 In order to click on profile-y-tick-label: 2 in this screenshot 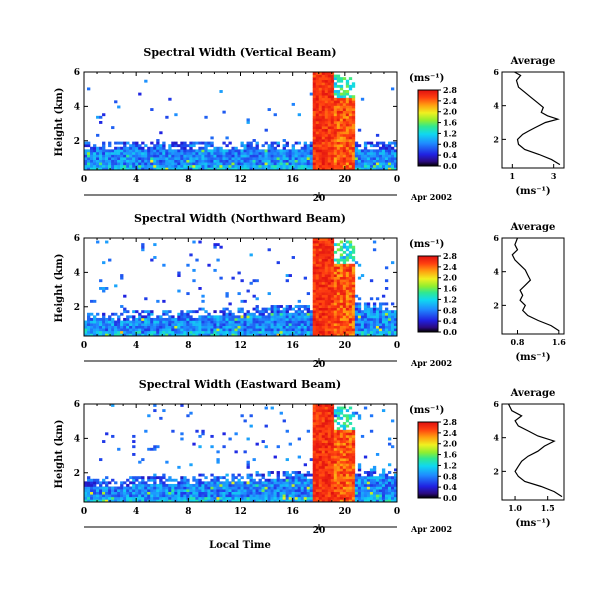, I will do `click(496, 305)`.